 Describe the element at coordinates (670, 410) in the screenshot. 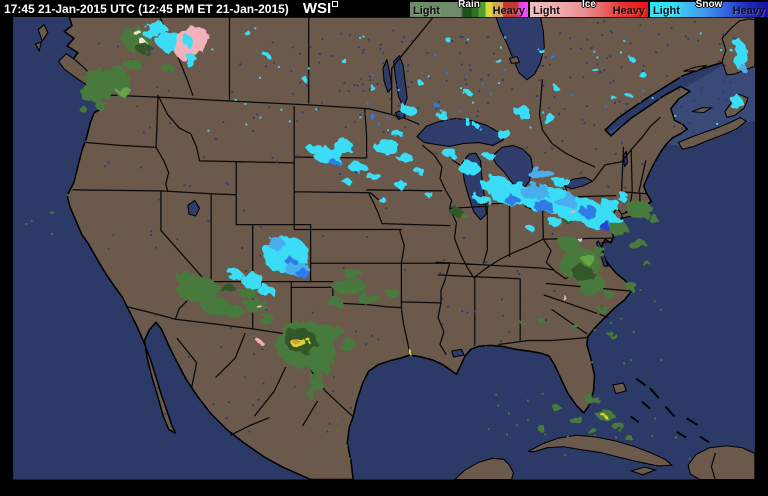

I see `bahamas-islands` at that location.